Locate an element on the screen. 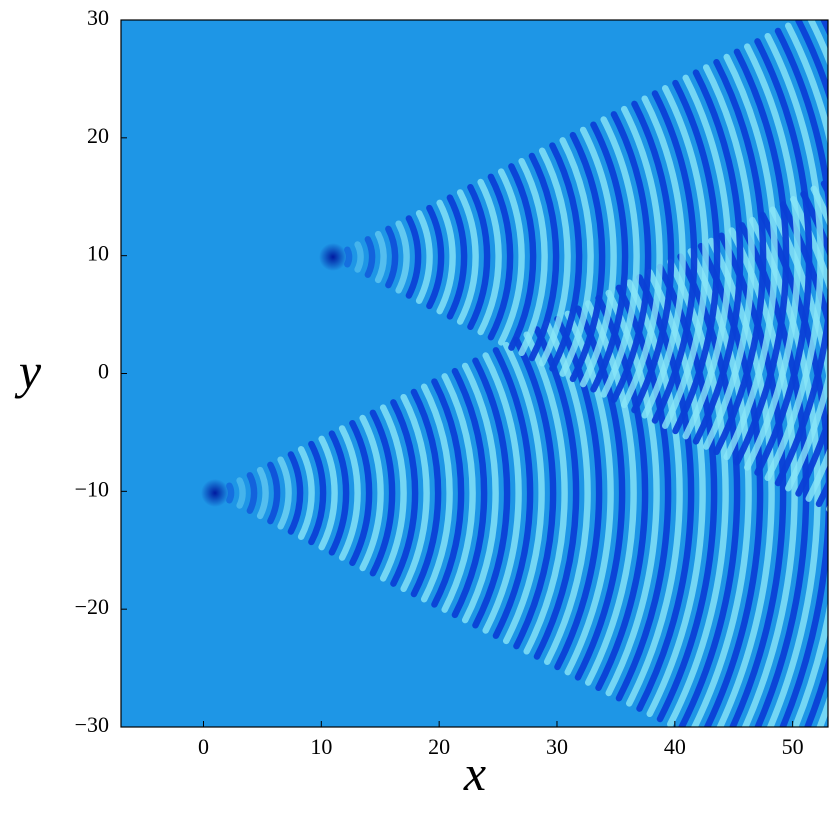  x-tick-label: 50 is located at coordinates (793, 746).